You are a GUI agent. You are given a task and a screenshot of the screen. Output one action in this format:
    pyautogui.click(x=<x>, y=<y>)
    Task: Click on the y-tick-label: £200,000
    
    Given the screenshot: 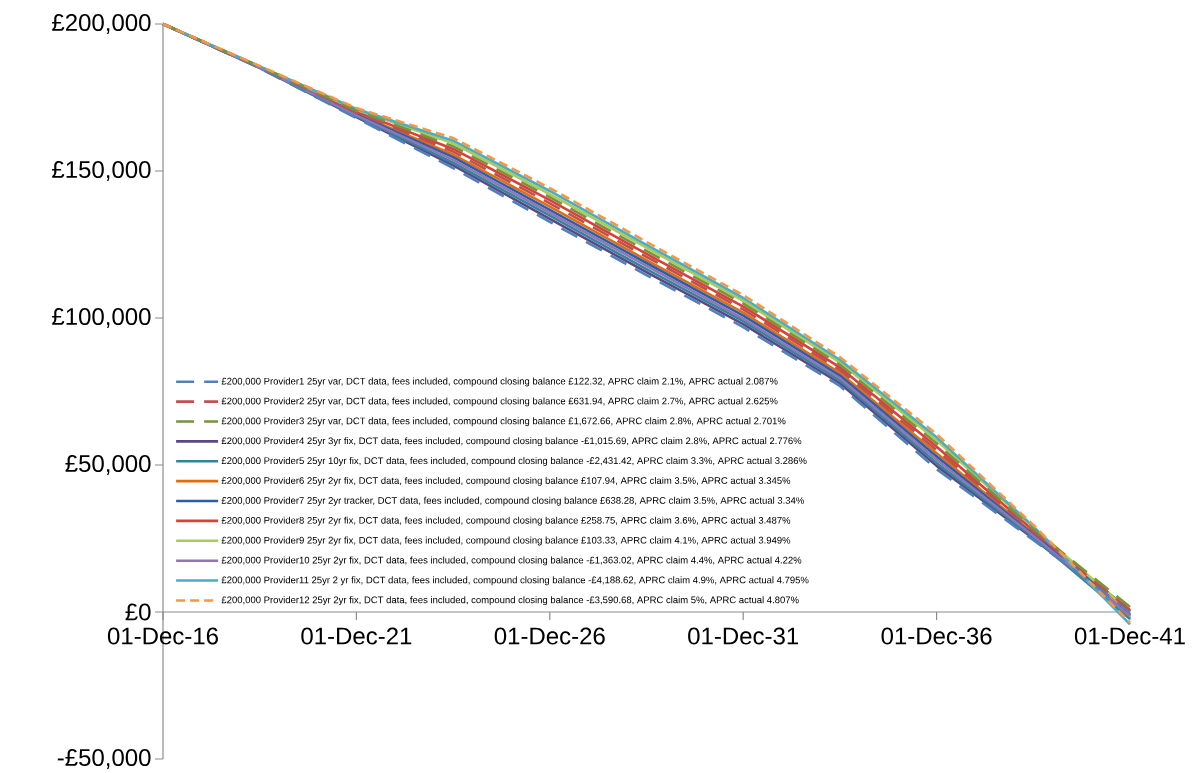 What is the action you would take?
    pyautogui.click(x=101, y=24)
    